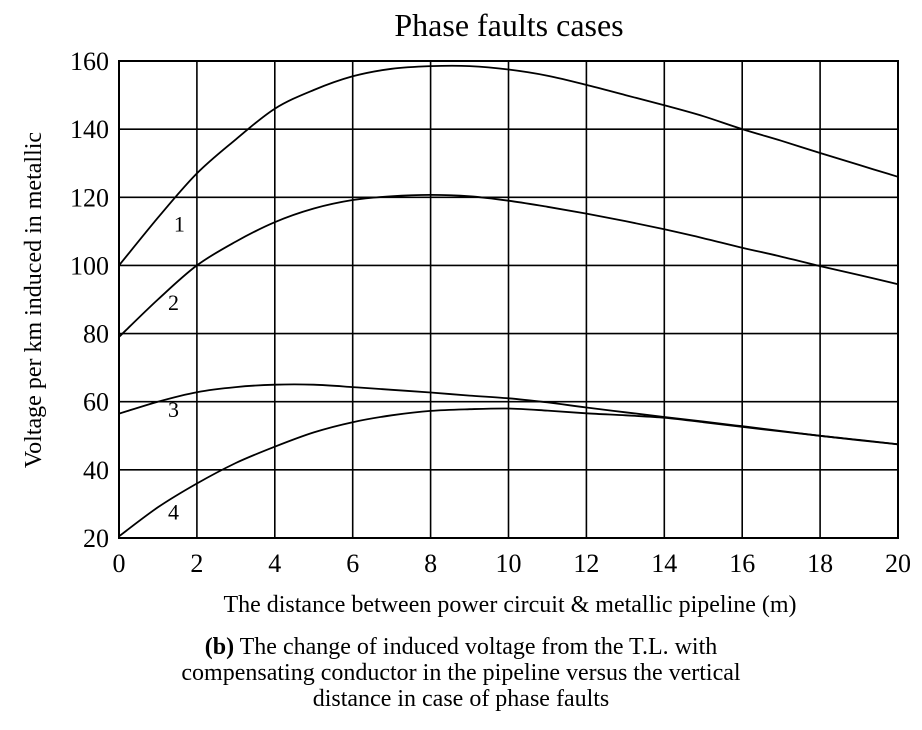  I want to click on x-tick-label: 18, so click(820, 563).